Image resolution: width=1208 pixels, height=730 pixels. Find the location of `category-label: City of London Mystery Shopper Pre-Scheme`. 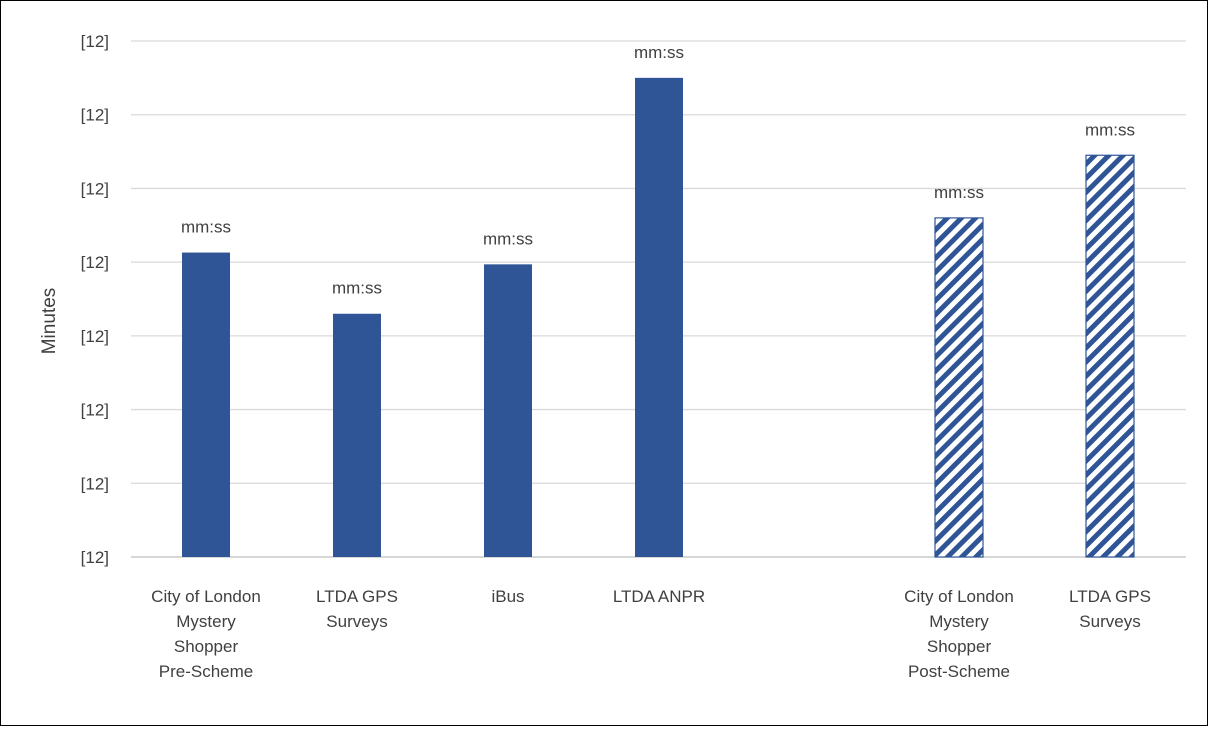

category-label: City of London Mystery Shopper Pre-Scheme is located at coordinates (206, 634).